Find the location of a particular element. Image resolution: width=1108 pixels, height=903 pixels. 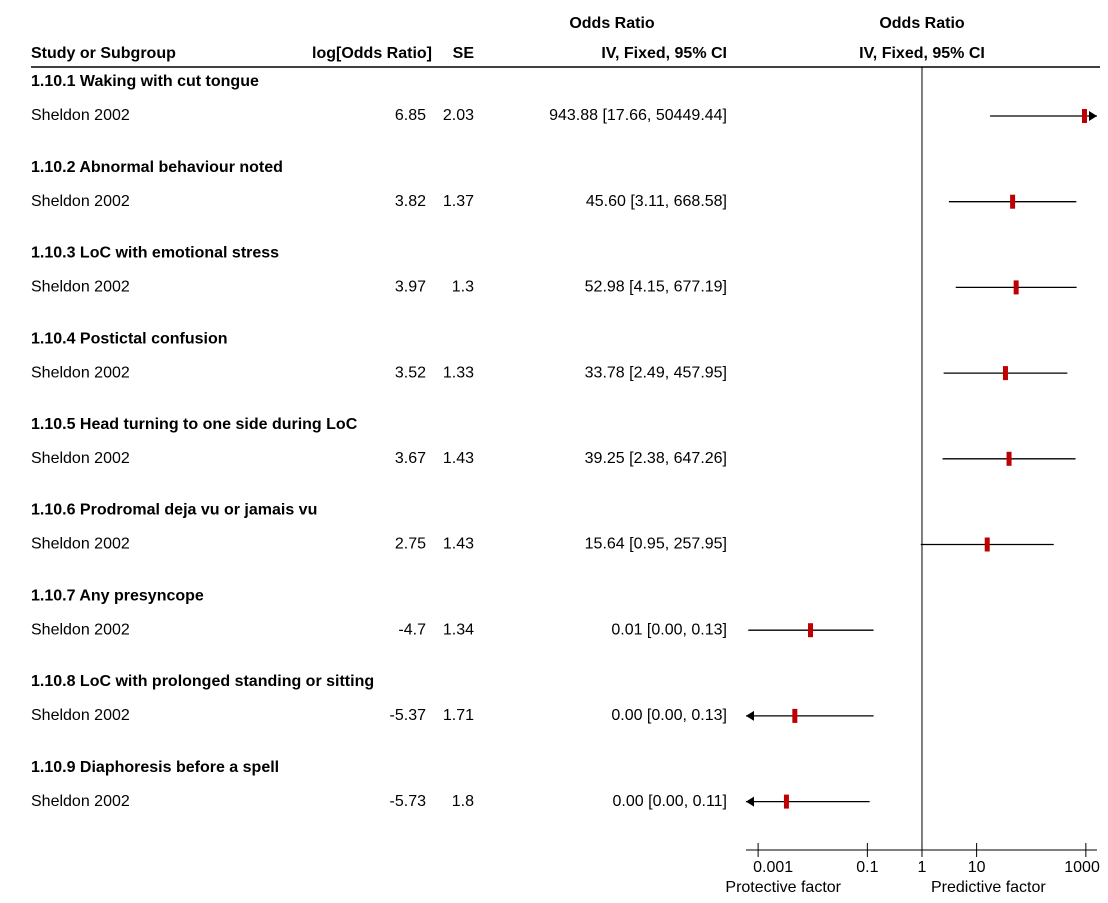

se: 1.33 is located at coordinates (458, 372).